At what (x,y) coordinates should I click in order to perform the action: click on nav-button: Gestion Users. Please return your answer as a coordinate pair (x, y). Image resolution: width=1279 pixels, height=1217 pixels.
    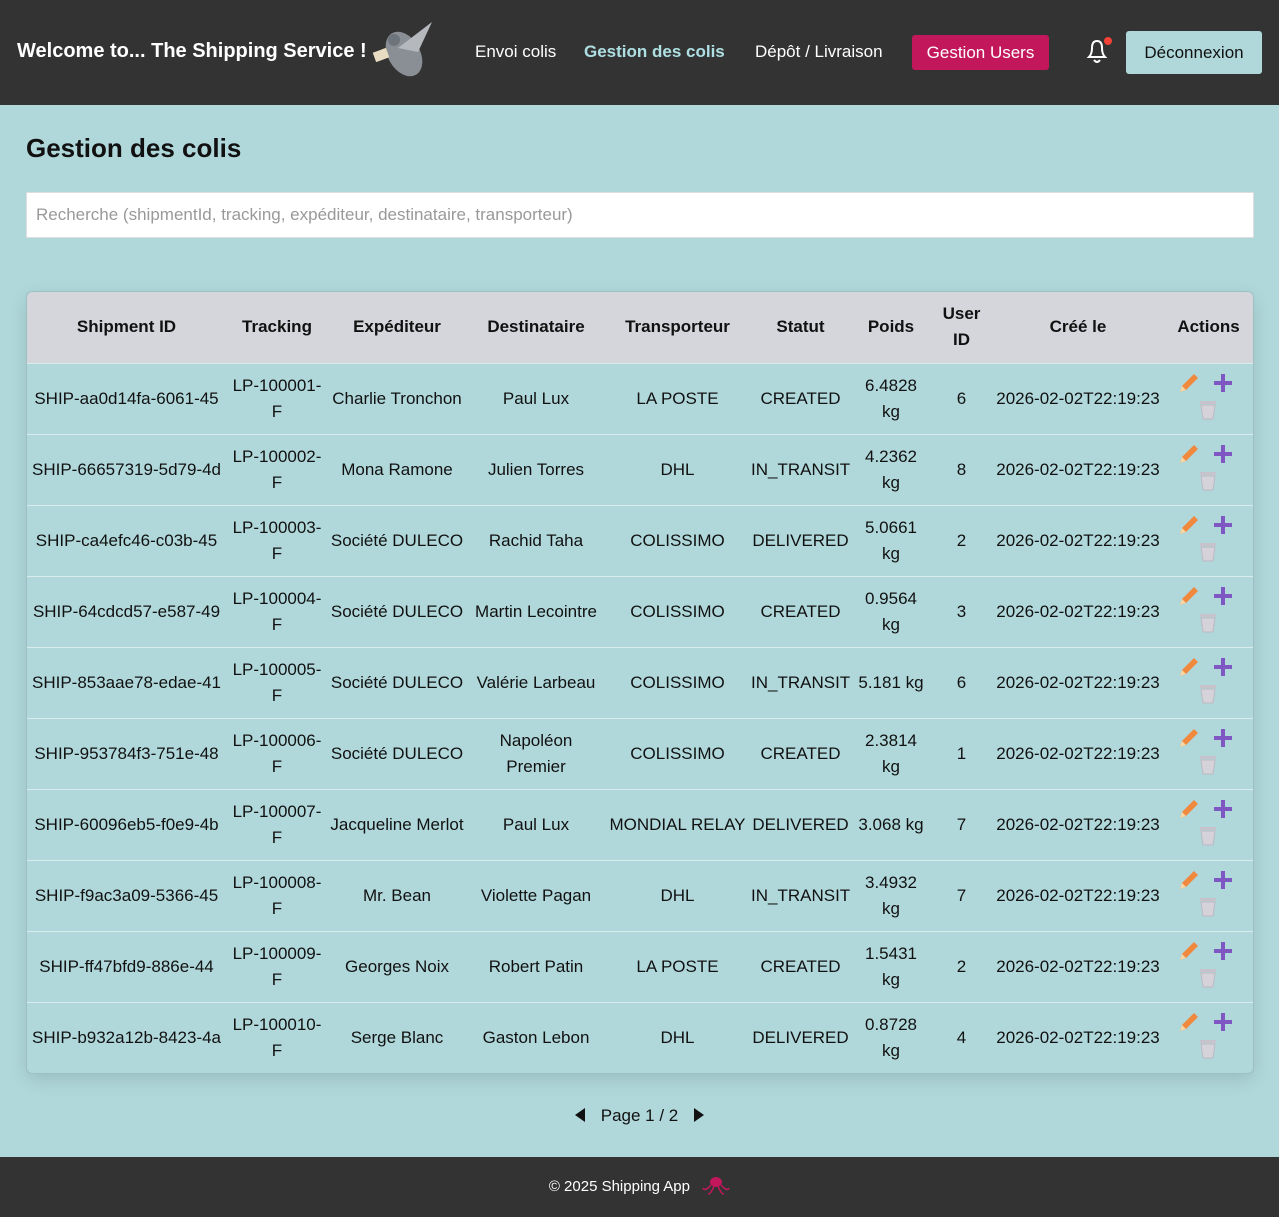
    Looking at the image, I should click on (980, 52).